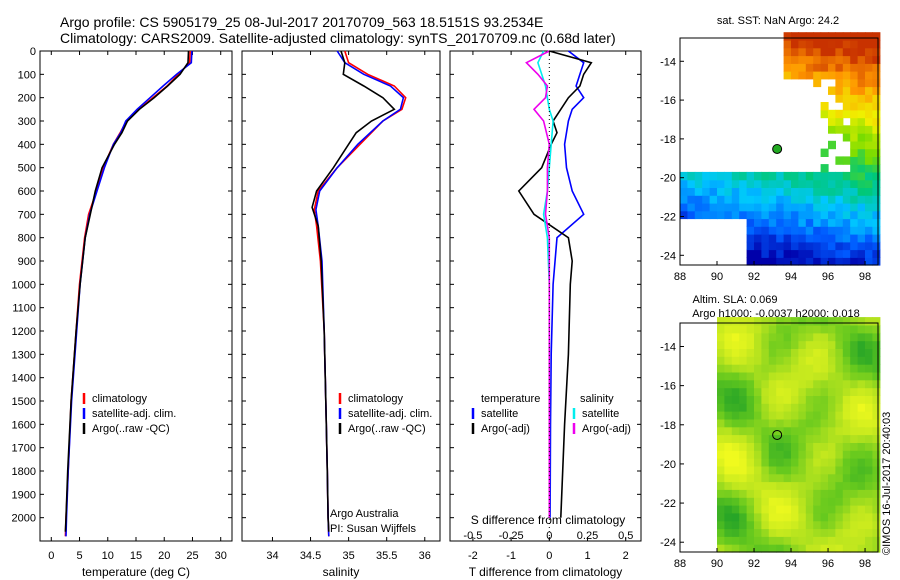 This screenshot has width=900, height=580. I want to click on depth-tick-label: 1900, so click(24, 495).